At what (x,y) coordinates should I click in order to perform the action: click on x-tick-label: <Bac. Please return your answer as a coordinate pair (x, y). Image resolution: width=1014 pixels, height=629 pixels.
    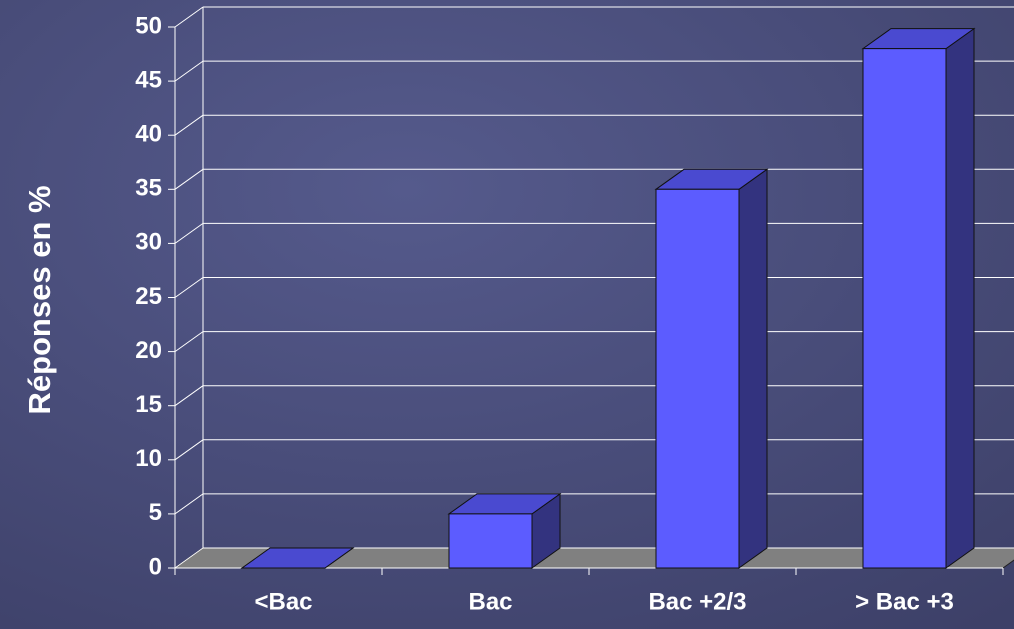
    Looking at the image, I should click on (283, 601).